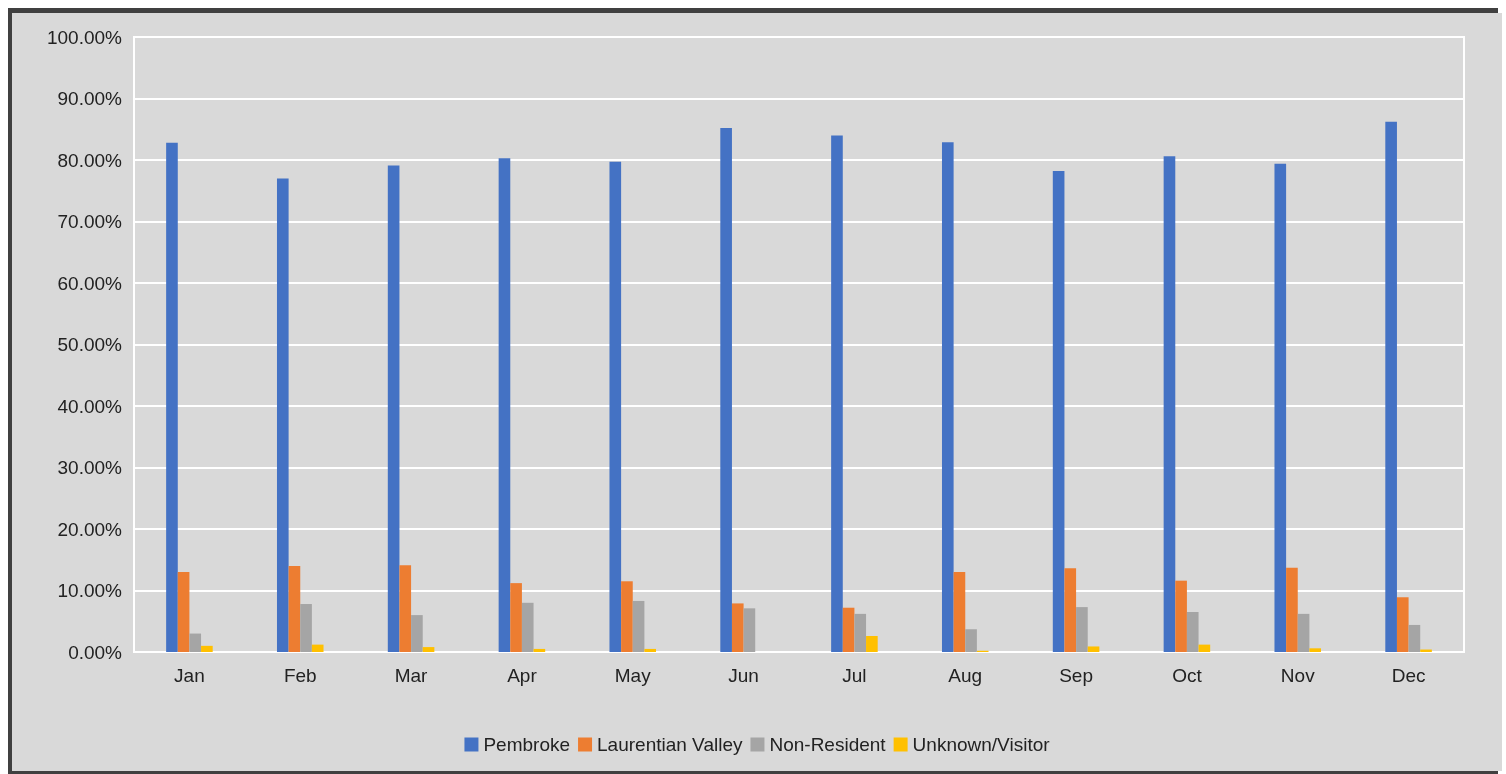  Describe the element at coordinates (1408, 675) in the screenshot. I see `x-tick-label: Dec` at that location.